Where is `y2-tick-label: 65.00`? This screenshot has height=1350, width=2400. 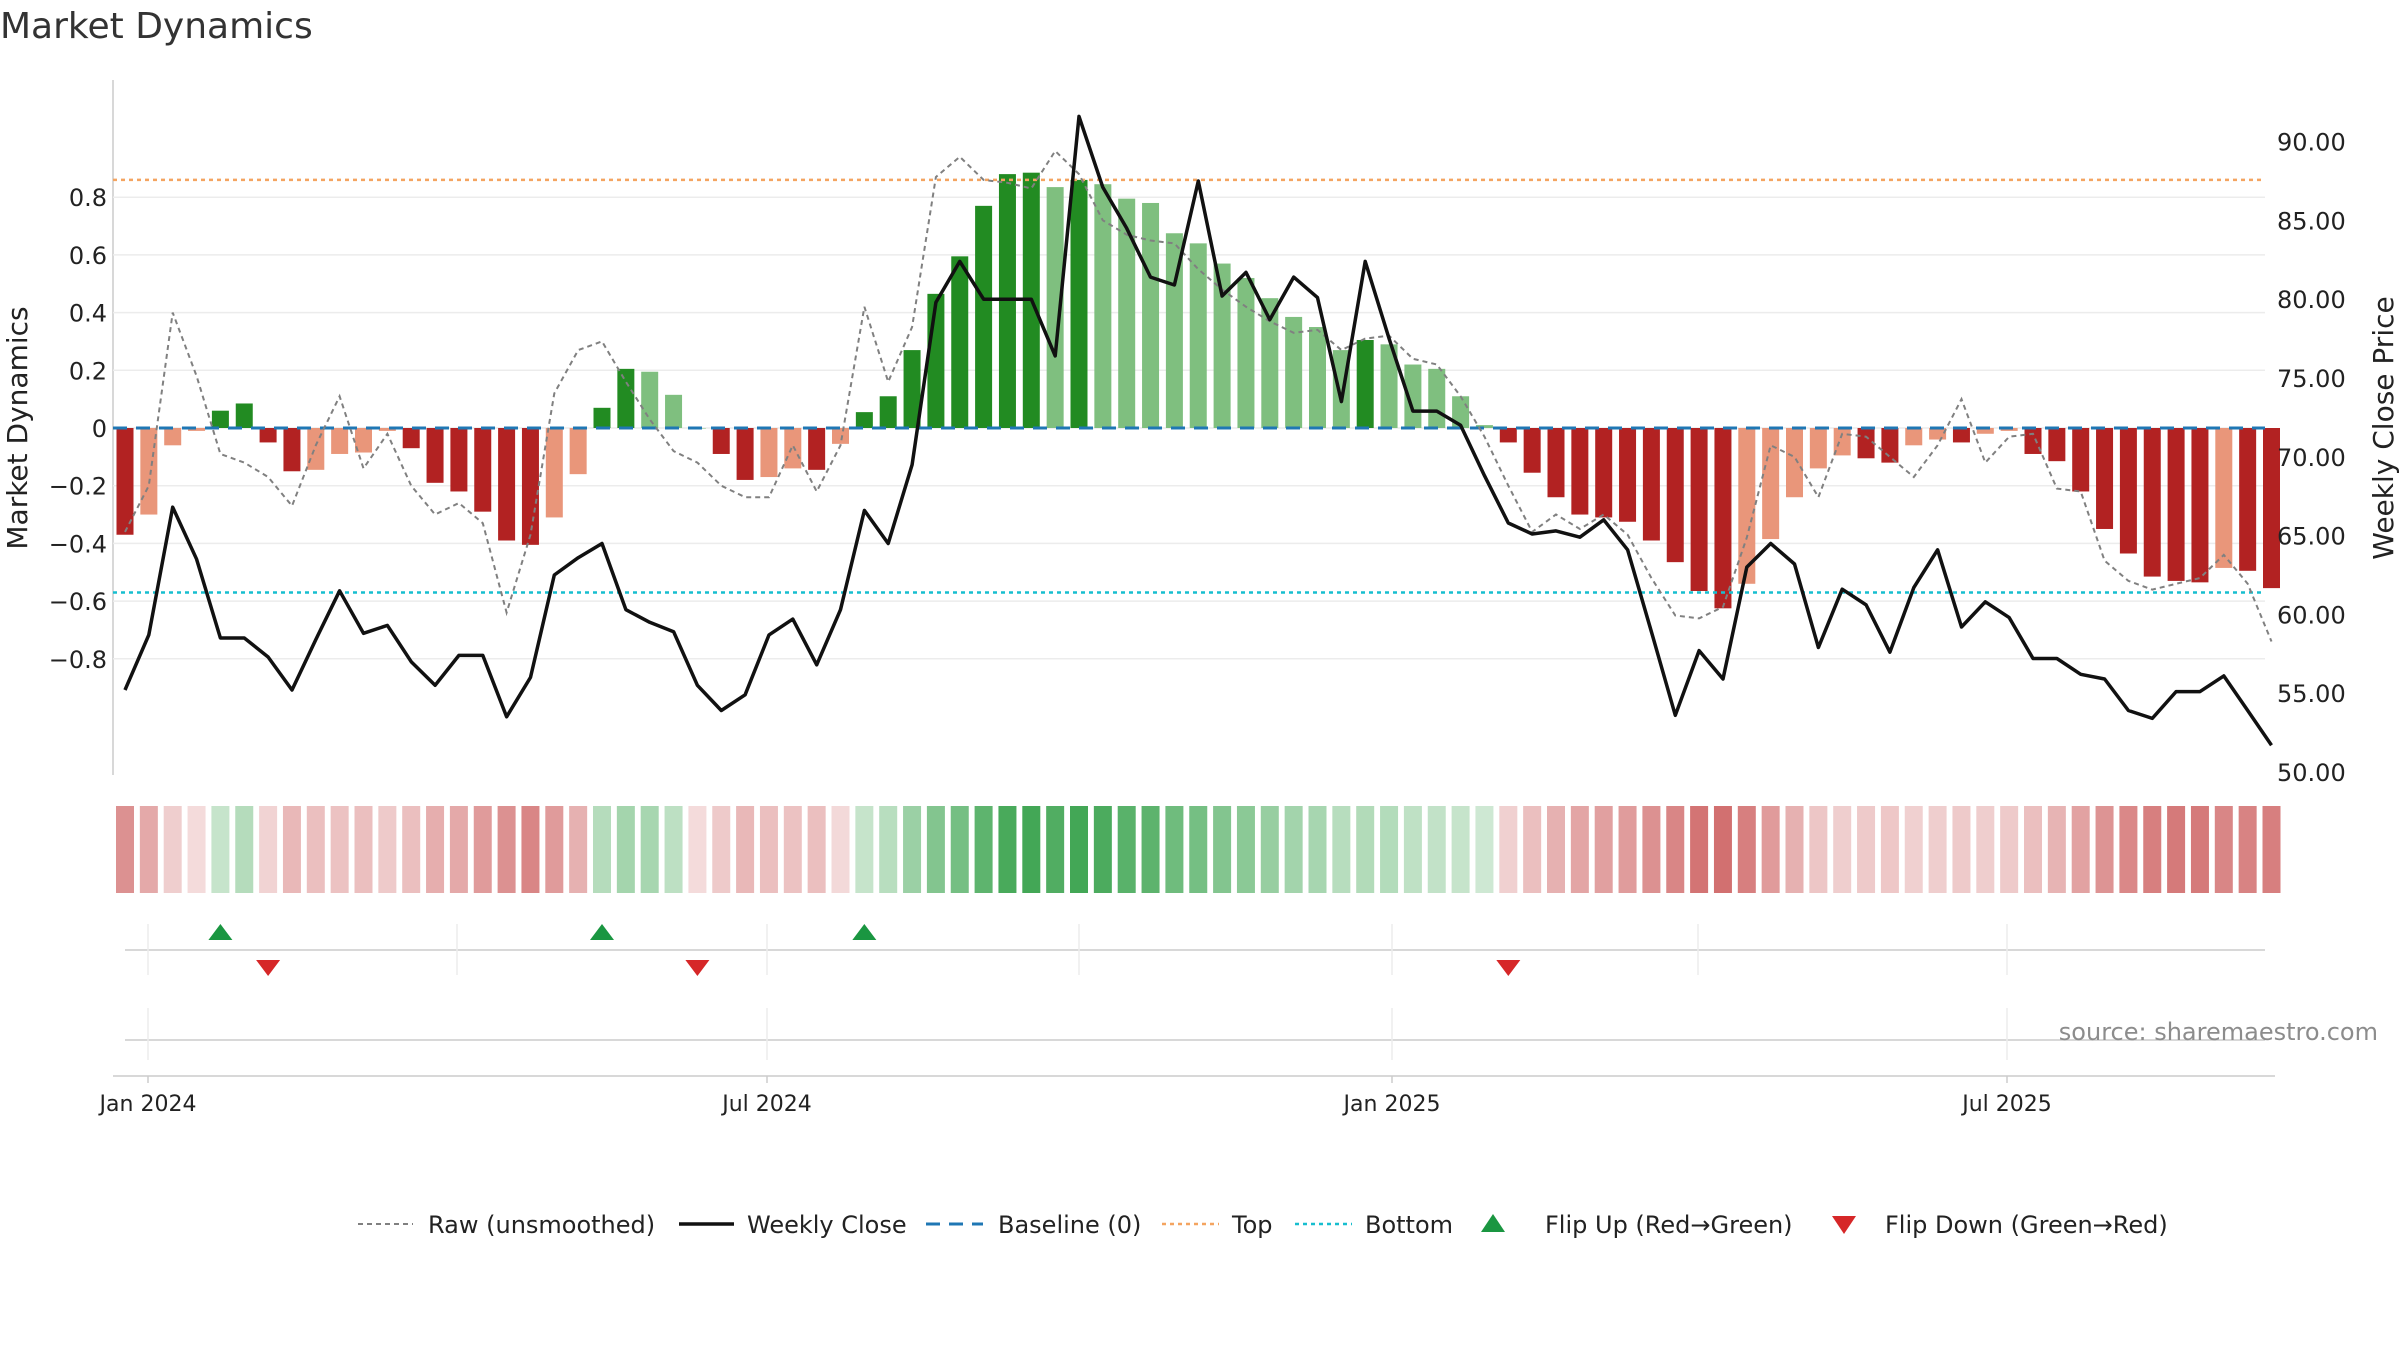
y2-tick-label: 65.00 is located at coordinates (2311, 537).